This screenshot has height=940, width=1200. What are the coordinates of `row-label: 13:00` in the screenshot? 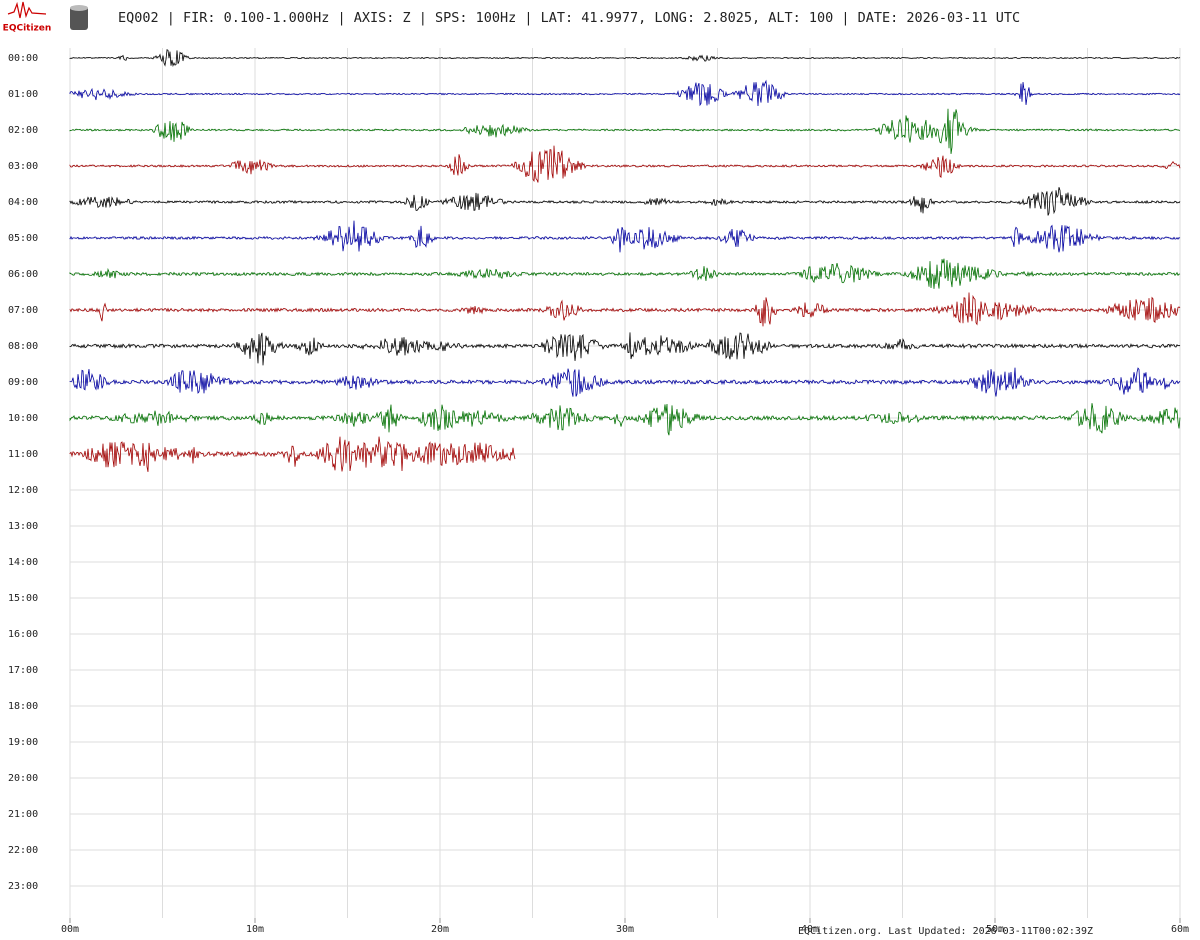 It's located at (23, 526).